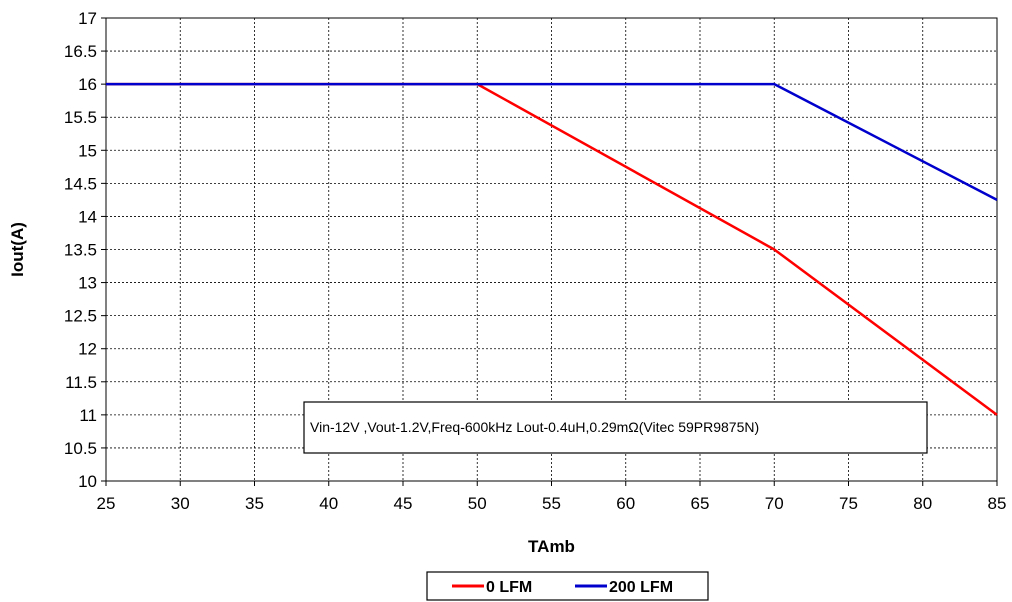  Describe the element at coordinates (641, 587) in the screenshot. I see `legend-label: 200 LFM` at that location.